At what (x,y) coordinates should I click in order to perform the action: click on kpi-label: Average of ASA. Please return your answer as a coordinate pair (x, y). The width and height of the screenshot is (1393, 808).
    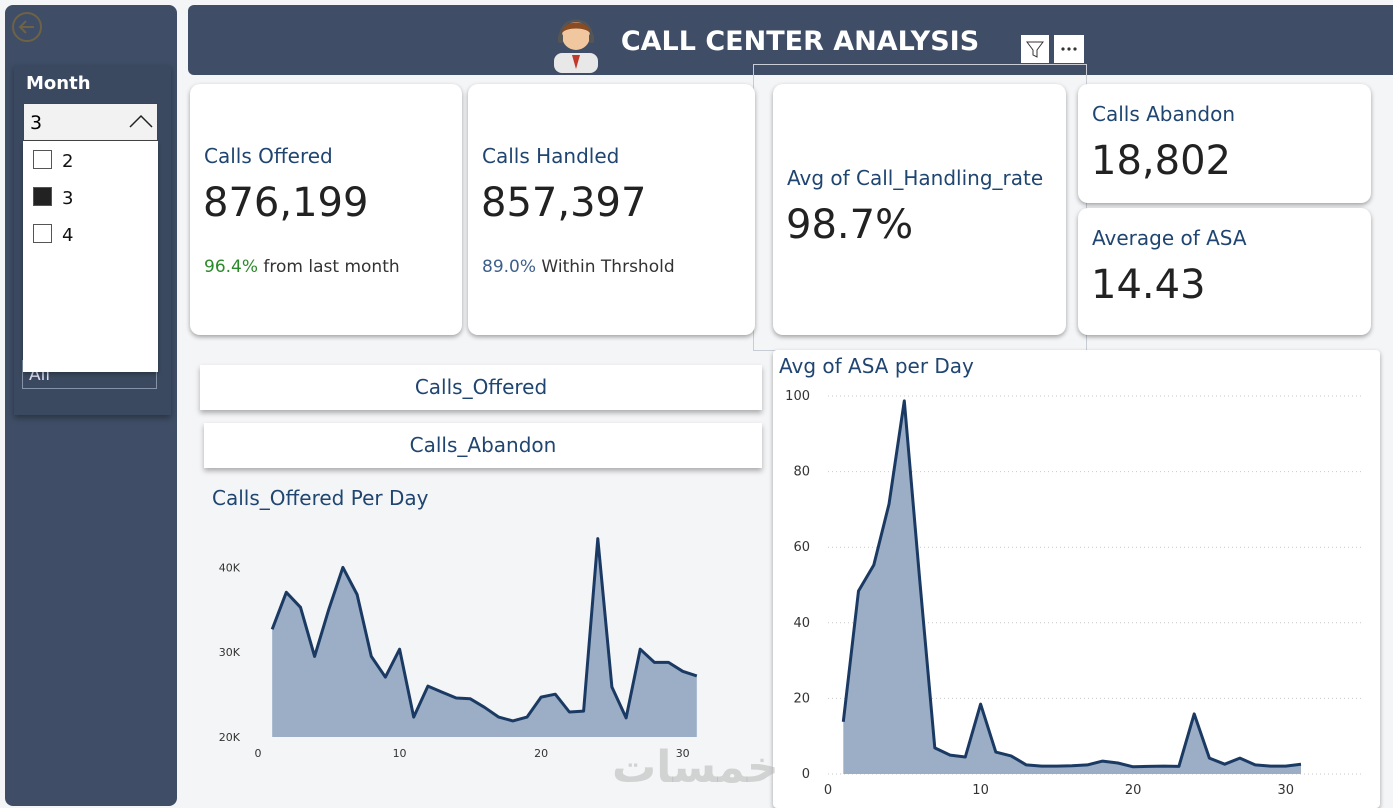
    Looking at the image, I should click on (1169, 238).